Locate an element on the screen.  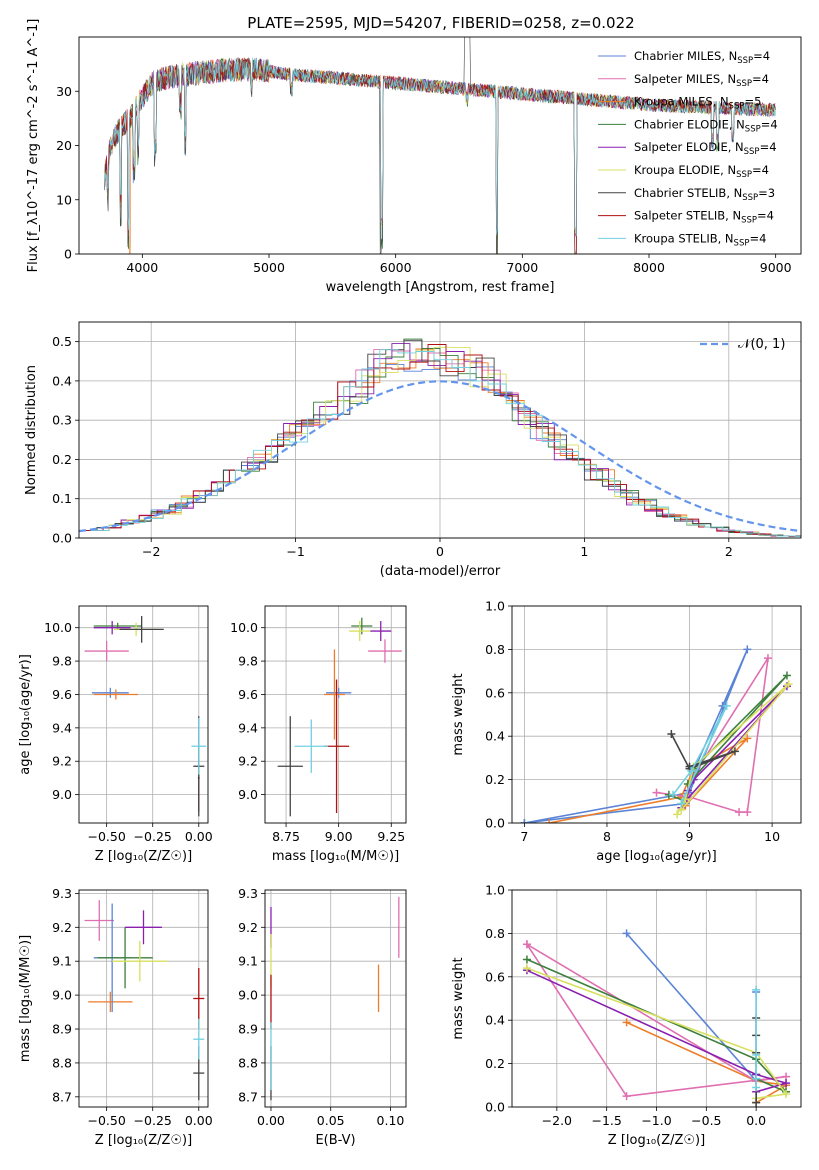
marker-chabrier_elodie is located at coordinates (526, 959).